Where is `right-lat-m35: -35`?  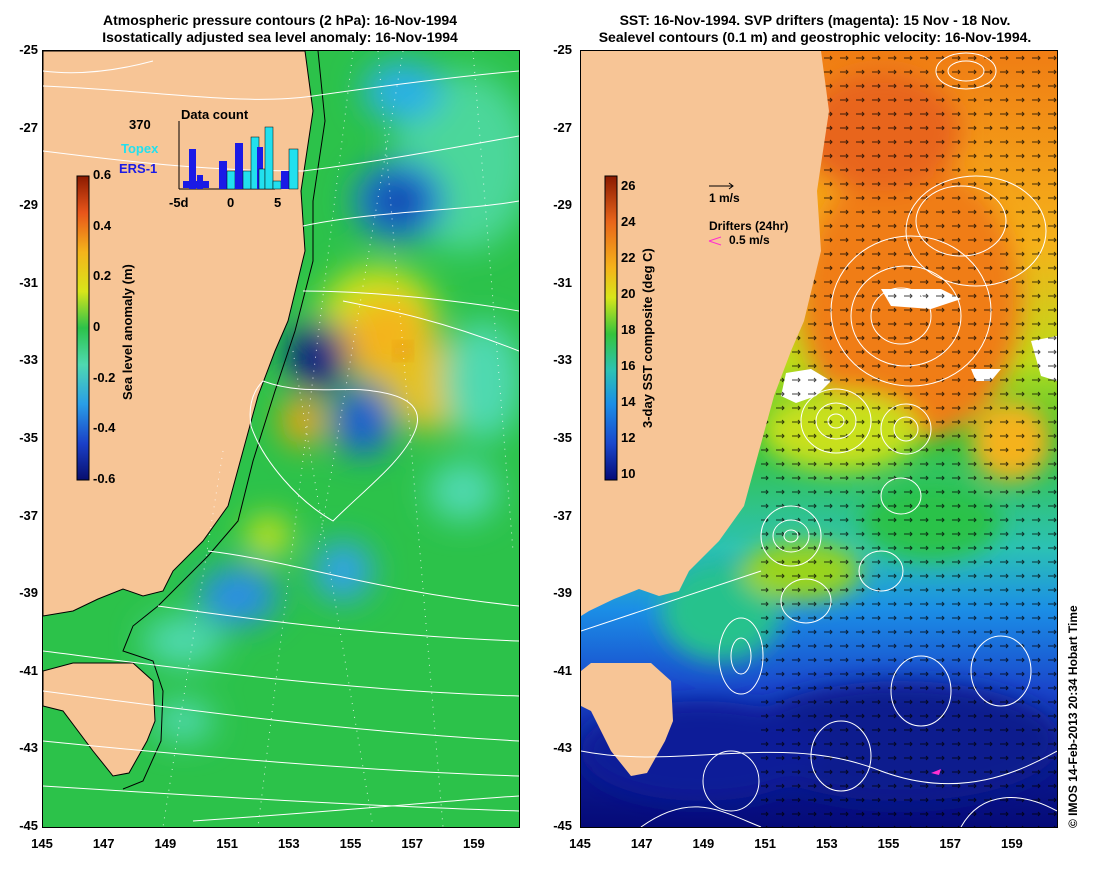
right-lat-m35: -35 is located at coordinates (562, 437).